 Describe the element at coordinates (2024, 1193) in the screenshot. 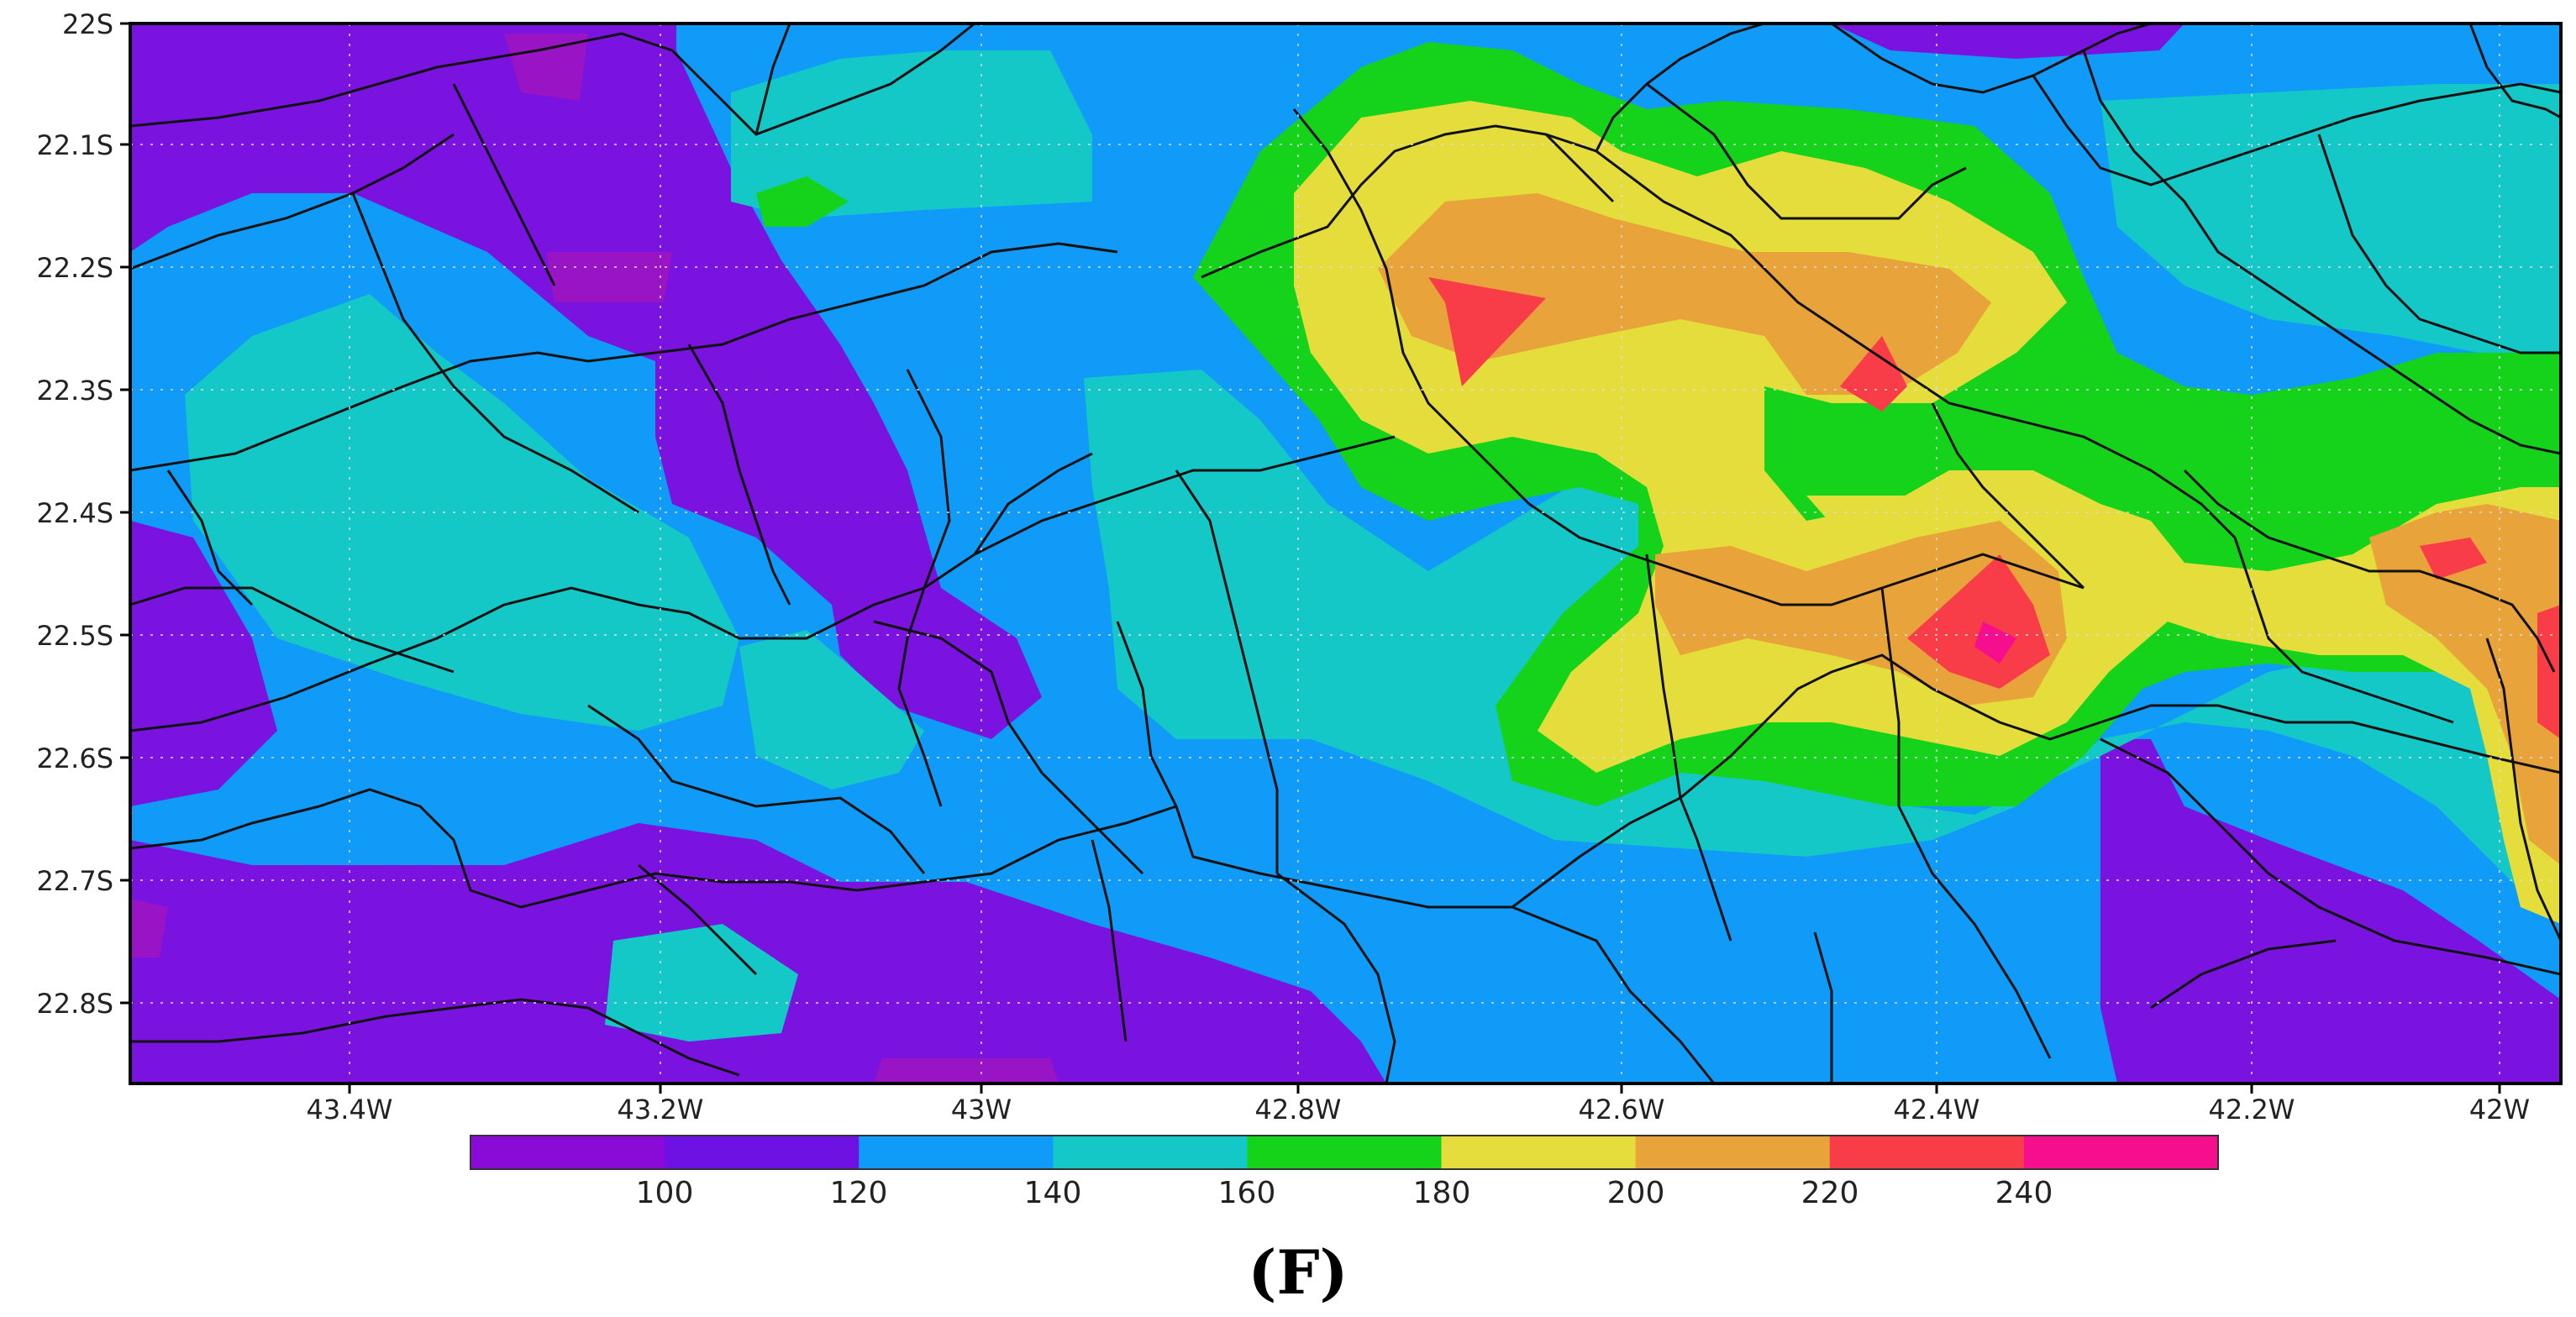

I see `colorbar-label: 240` at that location.